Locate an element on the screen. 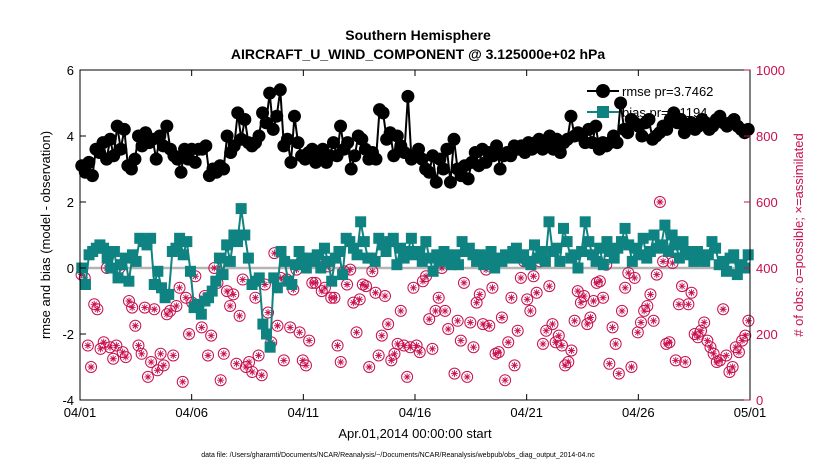  x-tick-label: 04/11 is located at coordinates (304, 412).